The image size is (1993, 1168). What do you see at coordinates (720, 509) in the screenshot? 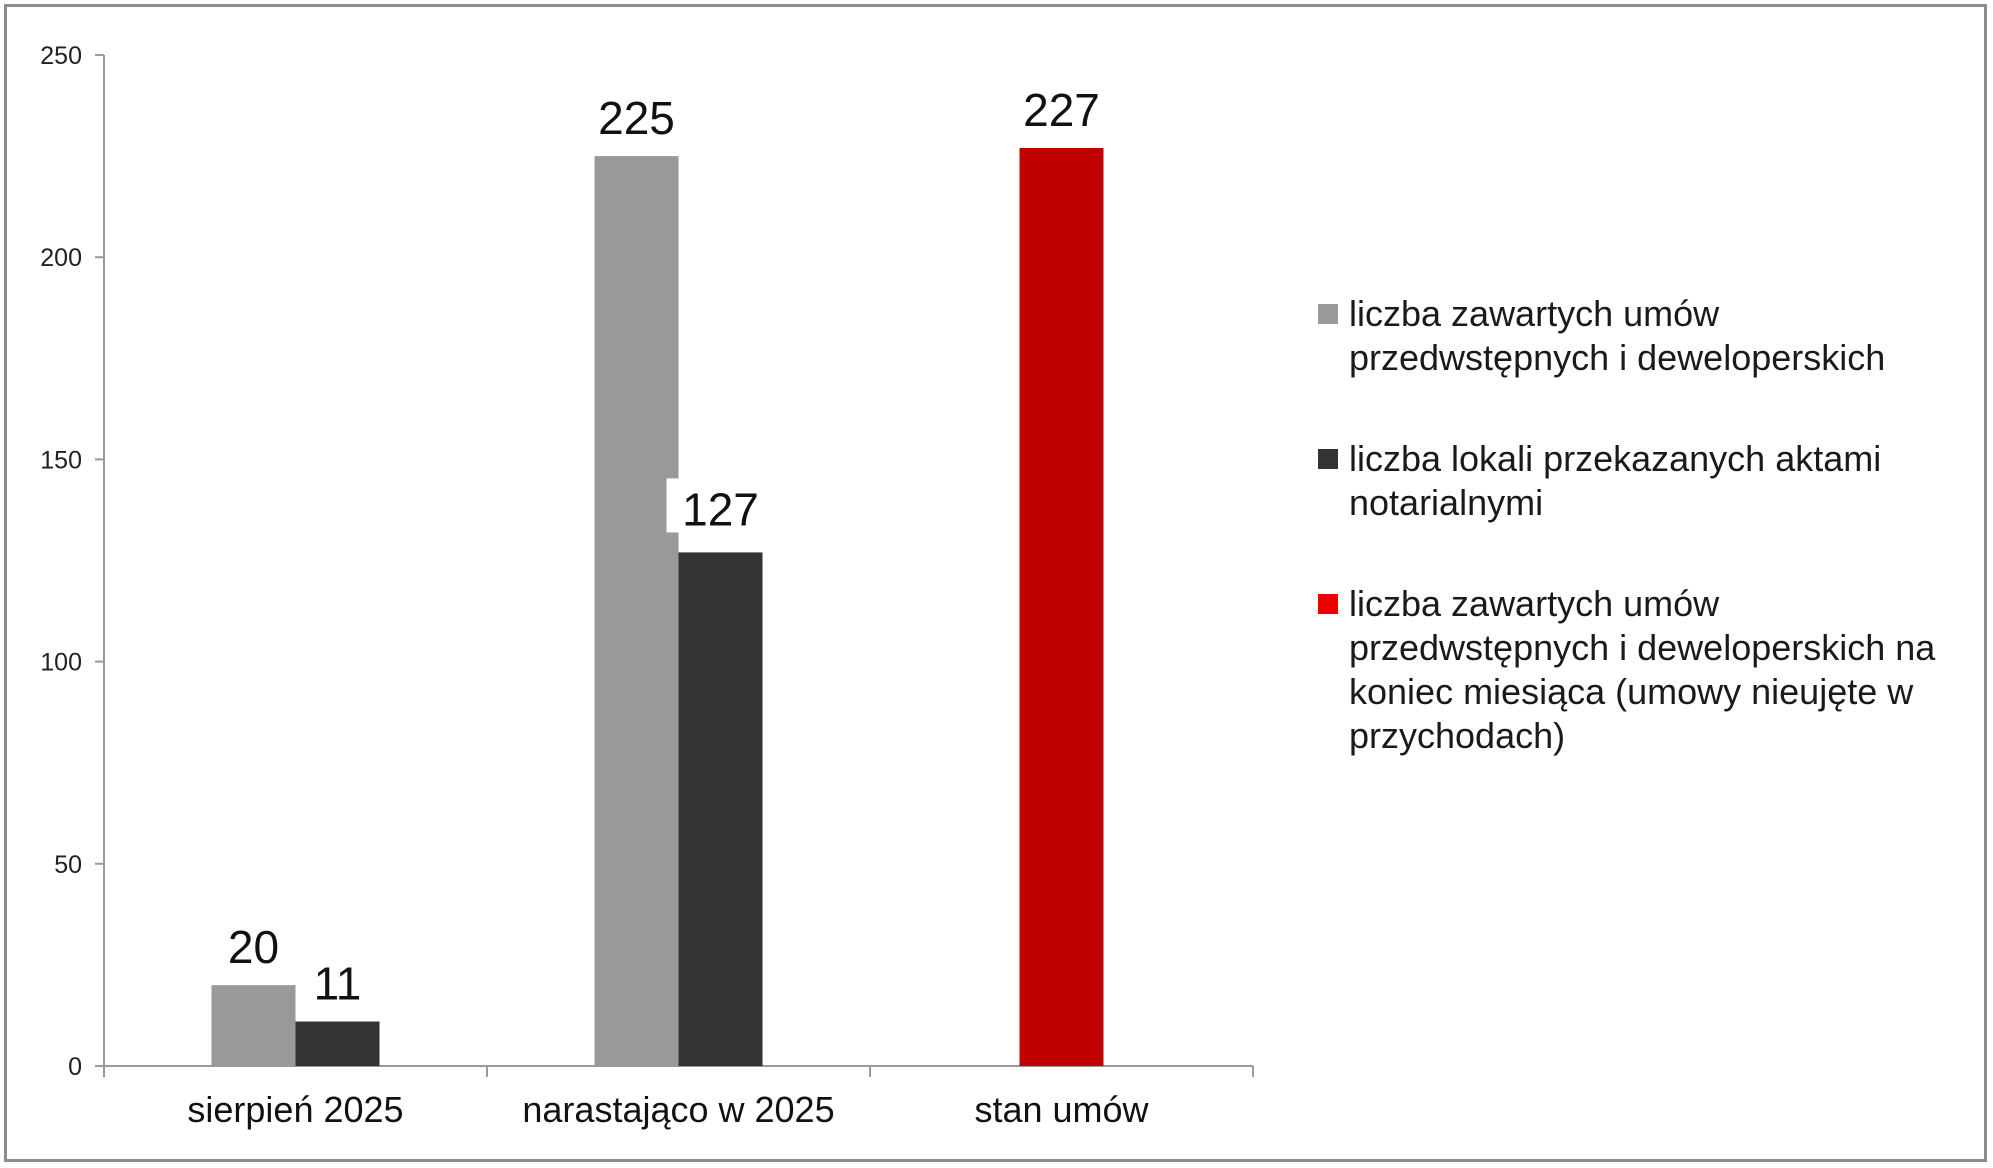
I see `data-label: 127` at bounding box center [720, 509].